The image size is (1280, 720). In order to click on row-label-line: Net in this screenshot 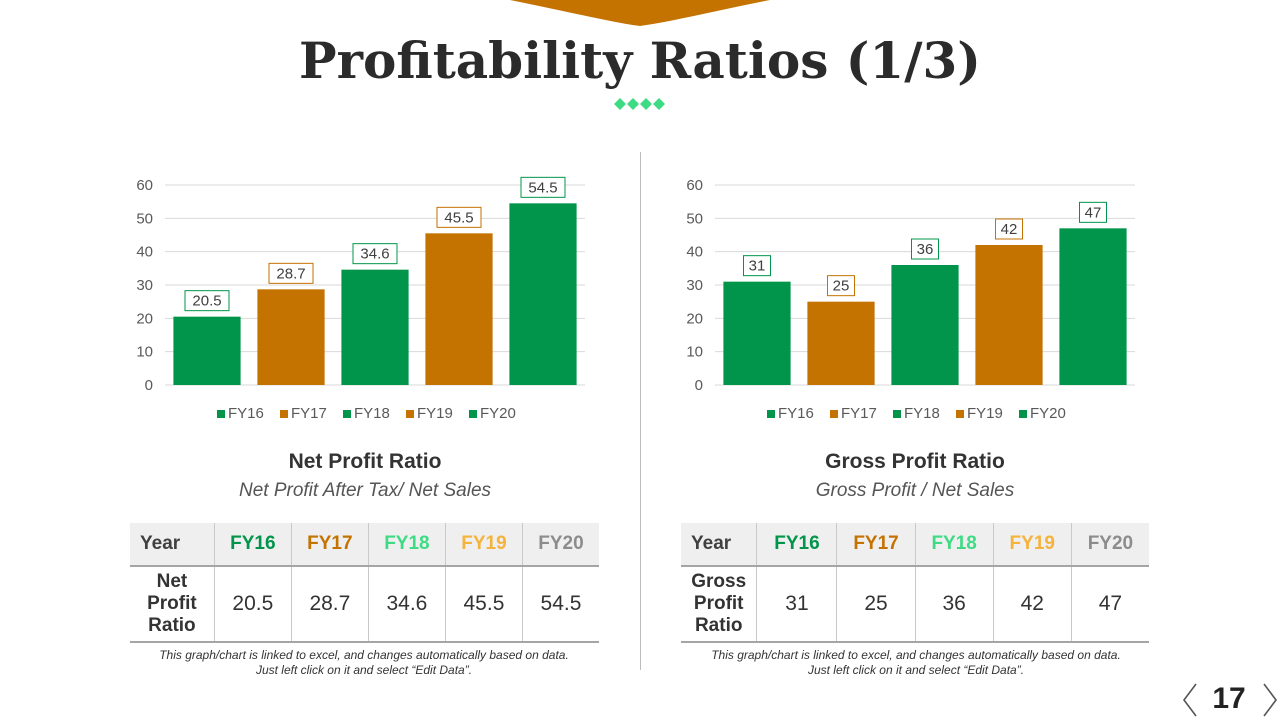, I will do `click(172, 581)`.